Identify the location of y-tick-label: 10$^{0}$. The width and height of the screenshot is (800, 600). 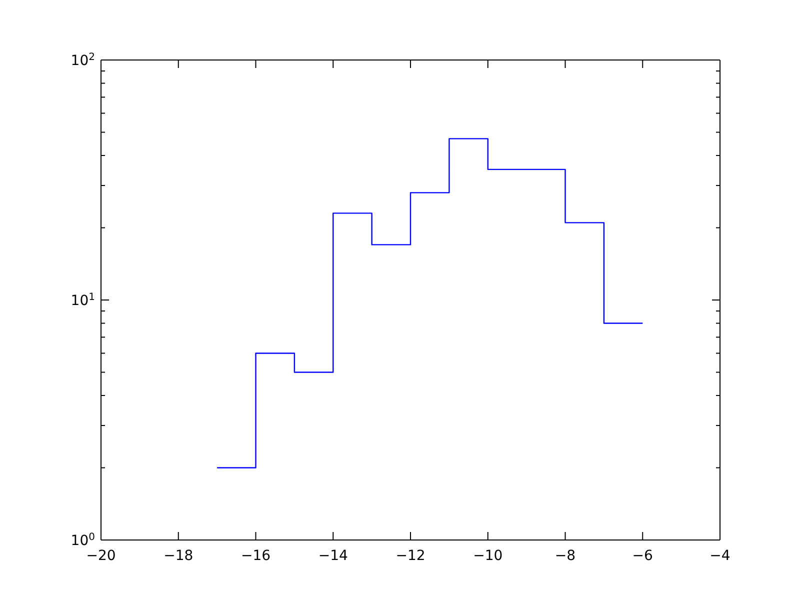
(82, 540).